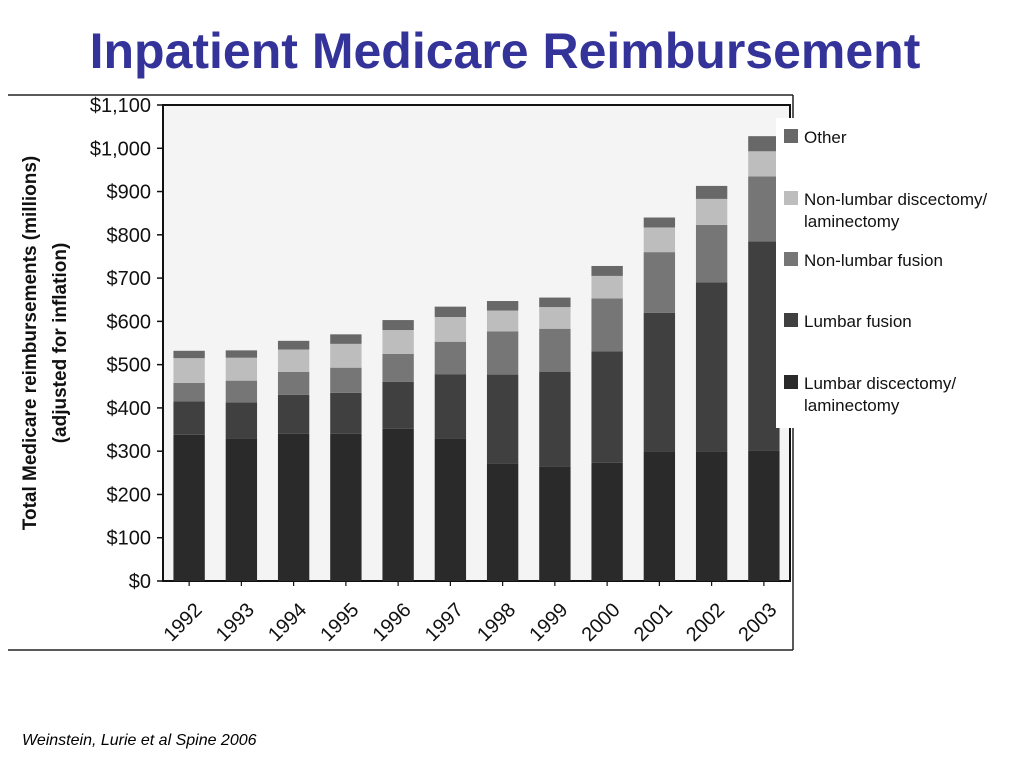 Image resolution: width=1024 pixels, height=768 pixels. What do you see at coordinates (120, 106) in the screenshot?
I see `y-tick-label: $1,100` at bounding box center [120, 106].